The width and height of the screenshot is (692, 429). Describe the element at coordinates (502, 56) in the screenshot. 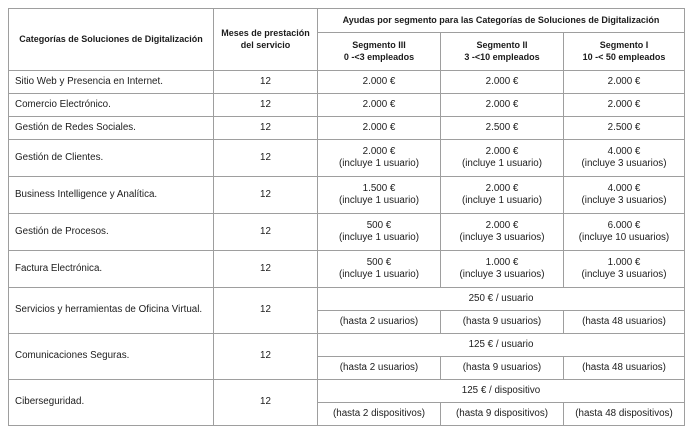

I see `segment-range: 3 -<10 empleados` at that location.